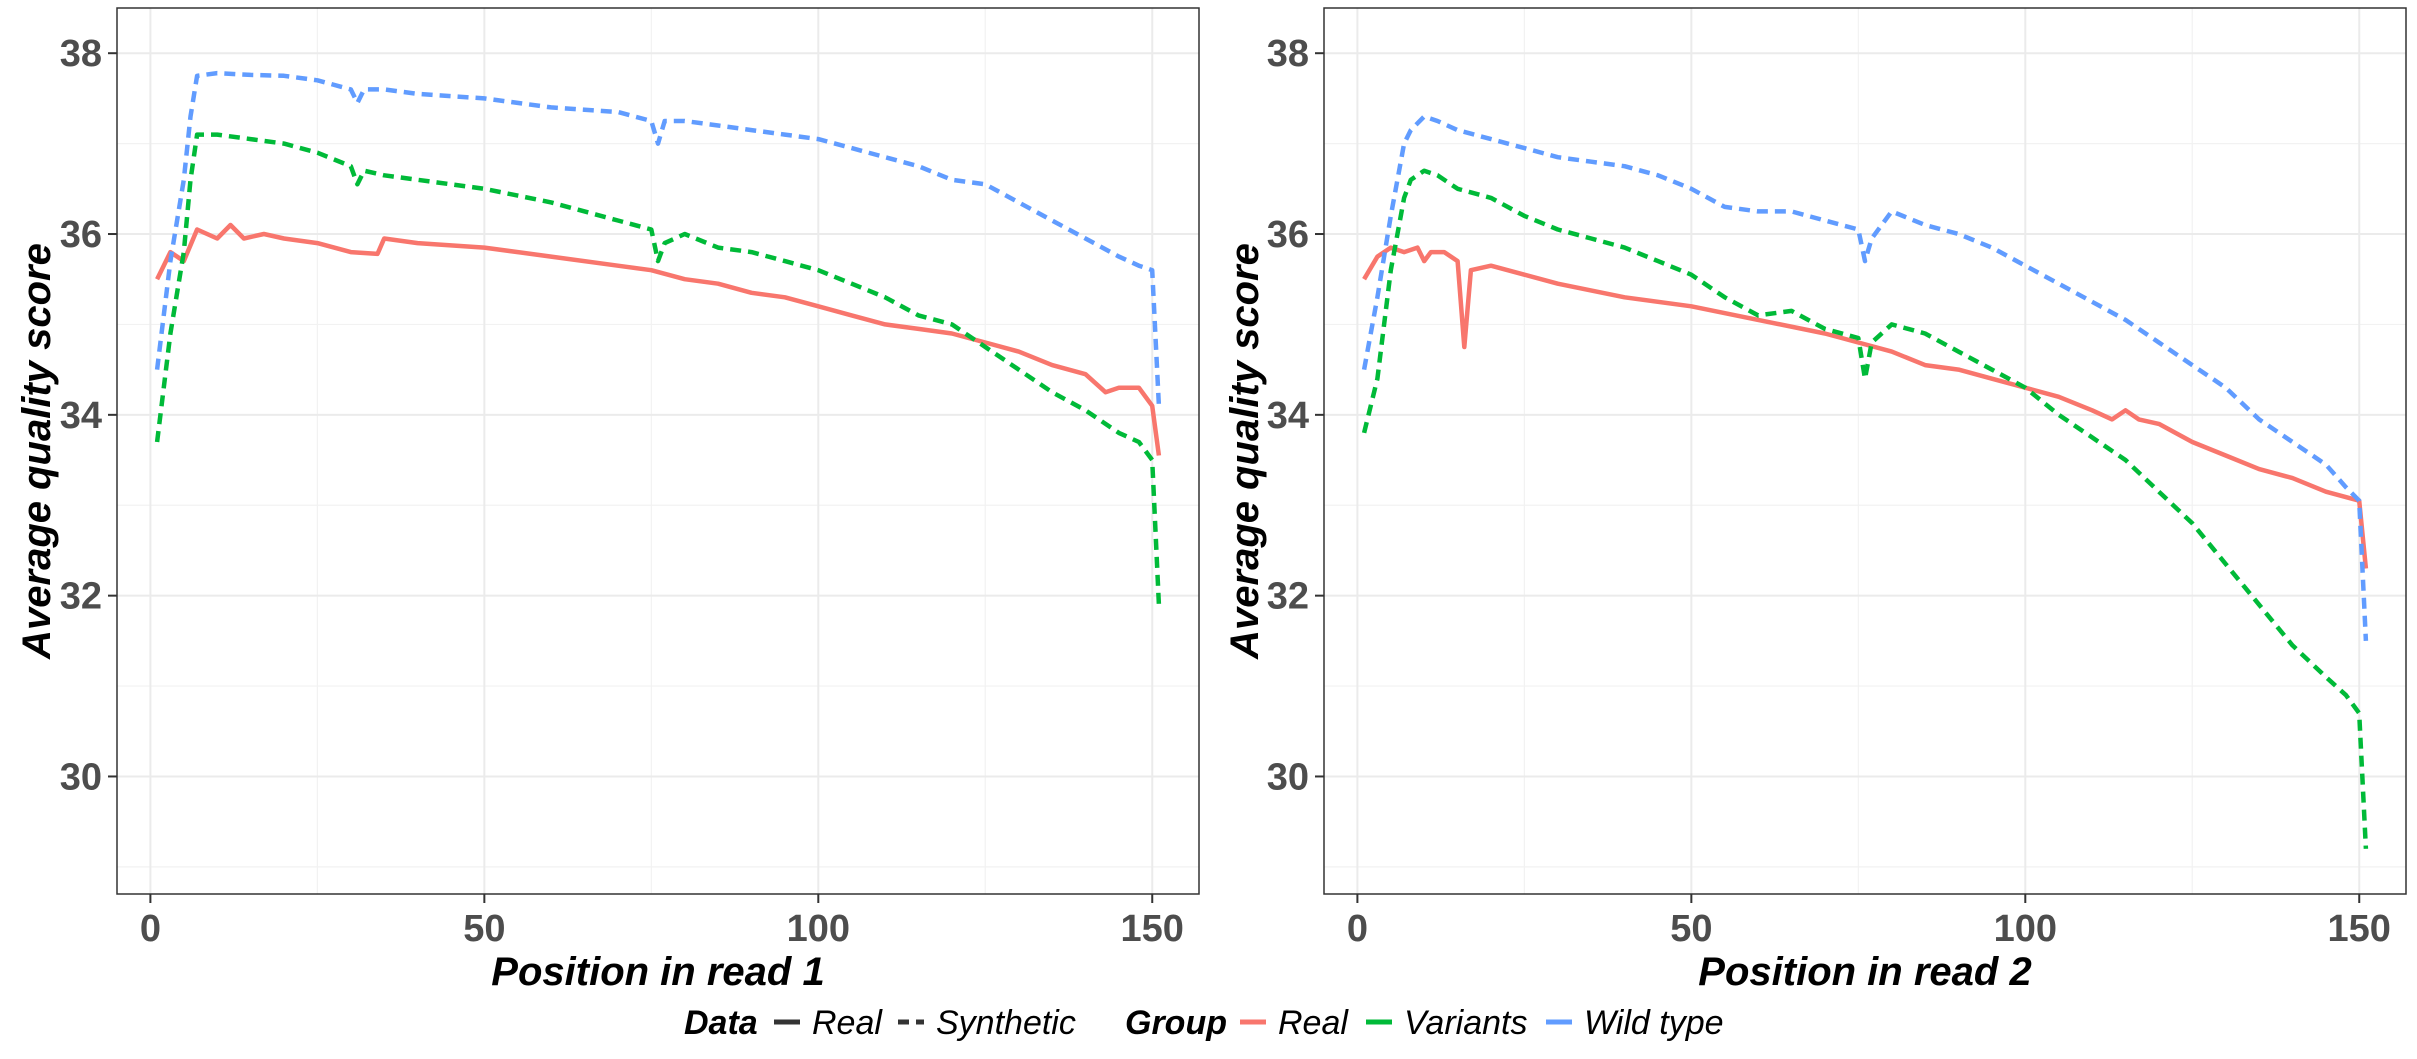 This screenshot has height=1059, width=2417. I want to click on legend-label-group-real: Real, so click(1313, 1023).